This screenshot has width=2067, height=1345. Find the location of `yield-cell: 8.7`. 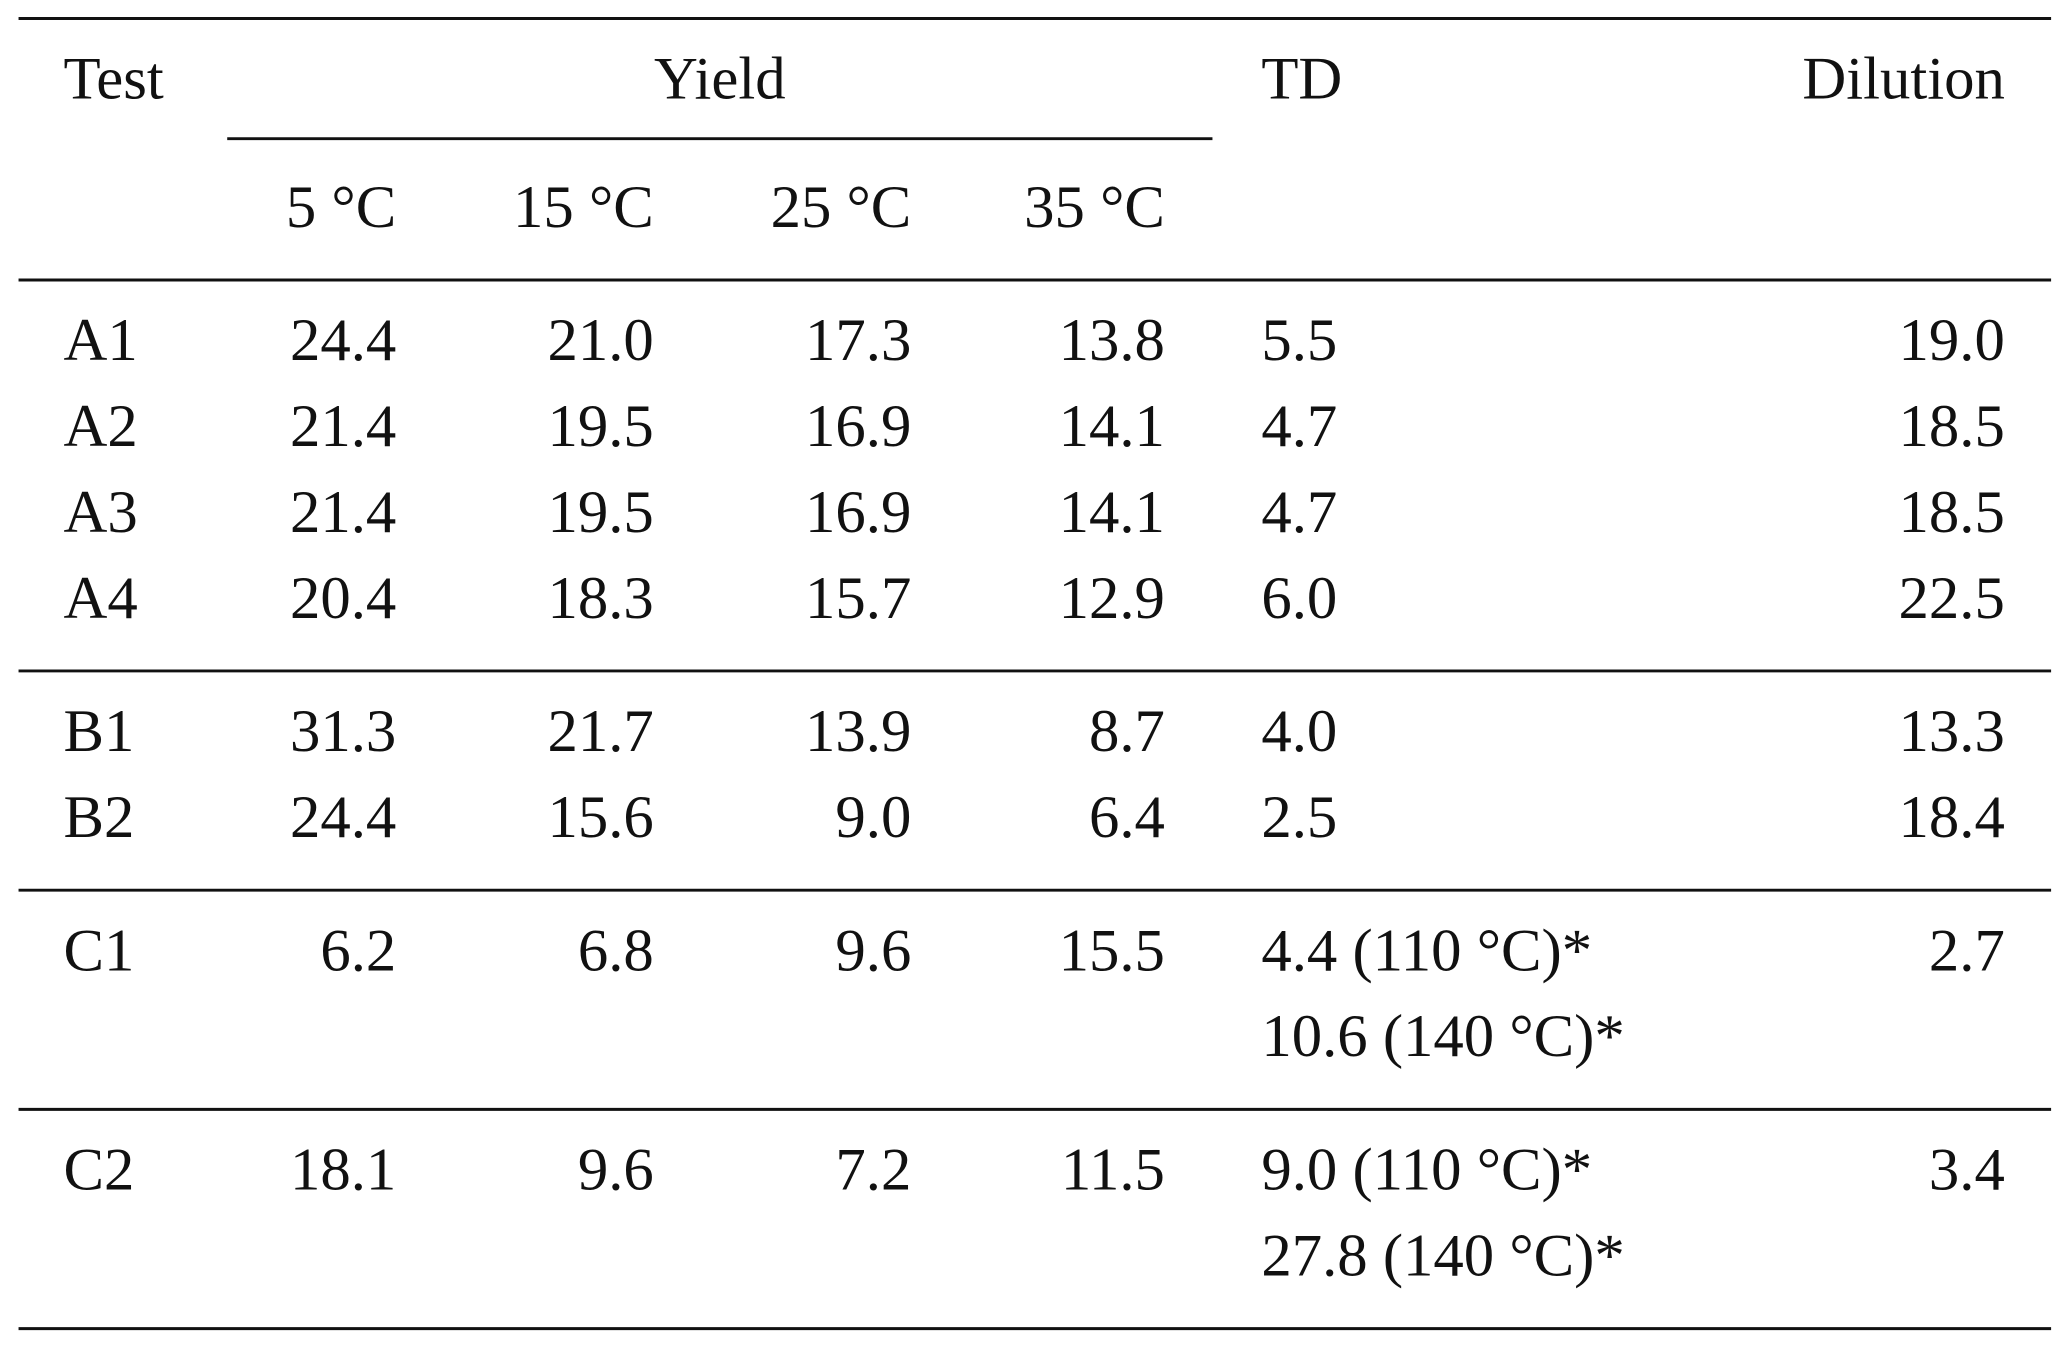

yield-cell: 8.7 is located at coordinates (1127, 731).